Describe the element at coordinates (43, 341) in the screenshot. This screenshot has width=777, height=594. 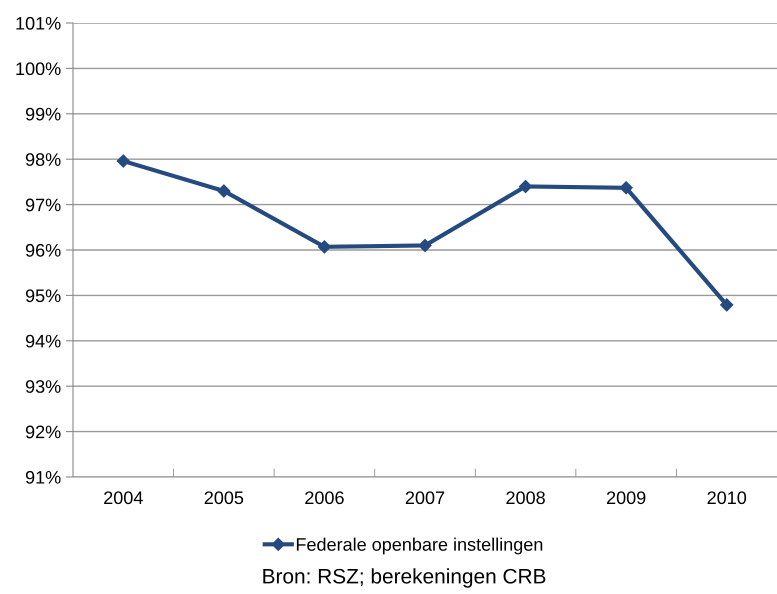
I see `y-tick-label: 94%` at that location.